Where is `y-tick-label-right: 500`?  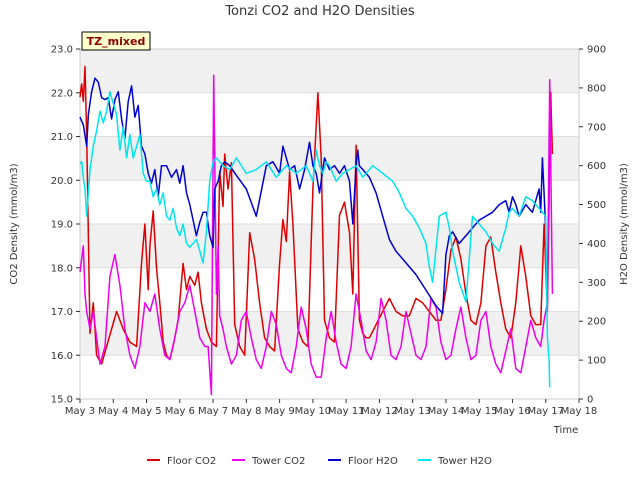 y-tick-label-right: 500 is located at coordinates (596, 205).